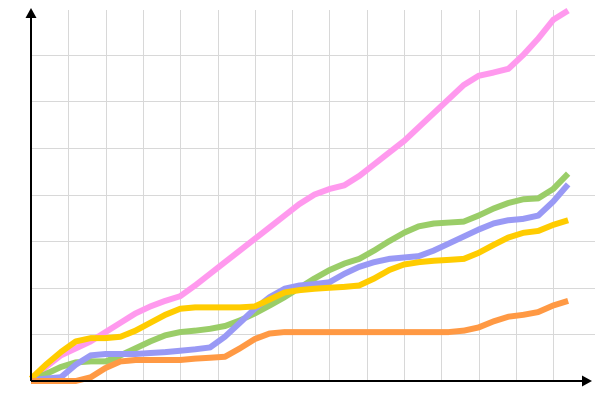  I want to click on x-axis-arrow-icon, so click(587, 381).